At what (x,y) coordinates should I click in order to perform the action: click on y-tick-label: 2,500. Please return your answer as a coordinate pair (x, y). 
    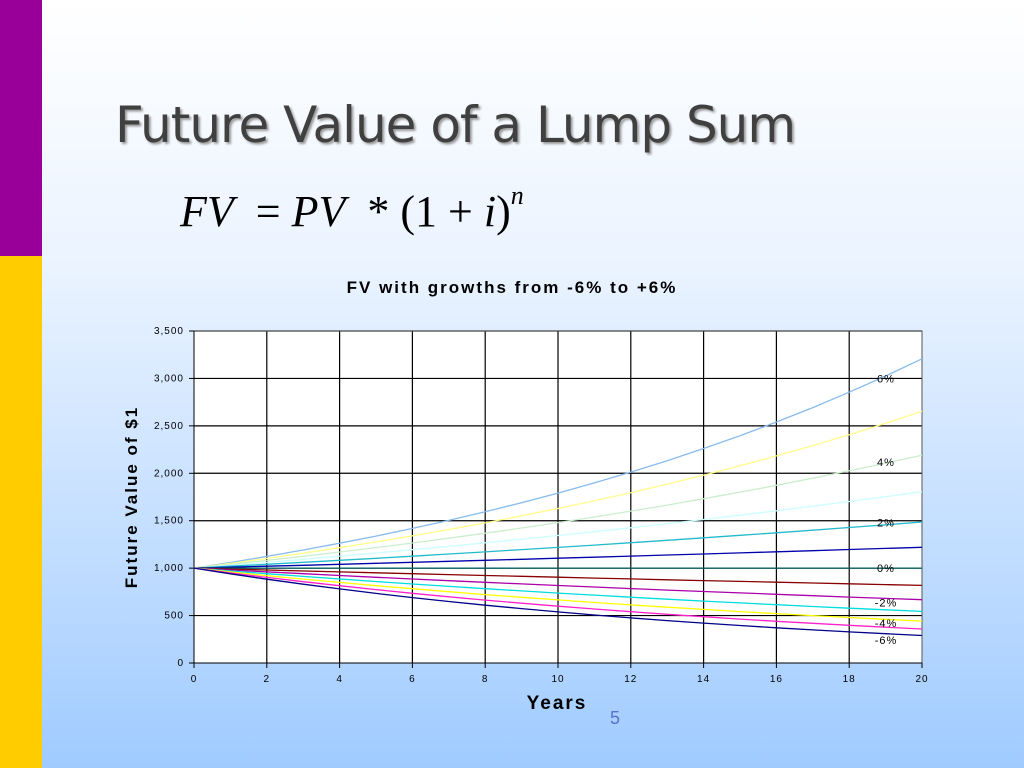
    Looking at the image, I should click on (169, 426).